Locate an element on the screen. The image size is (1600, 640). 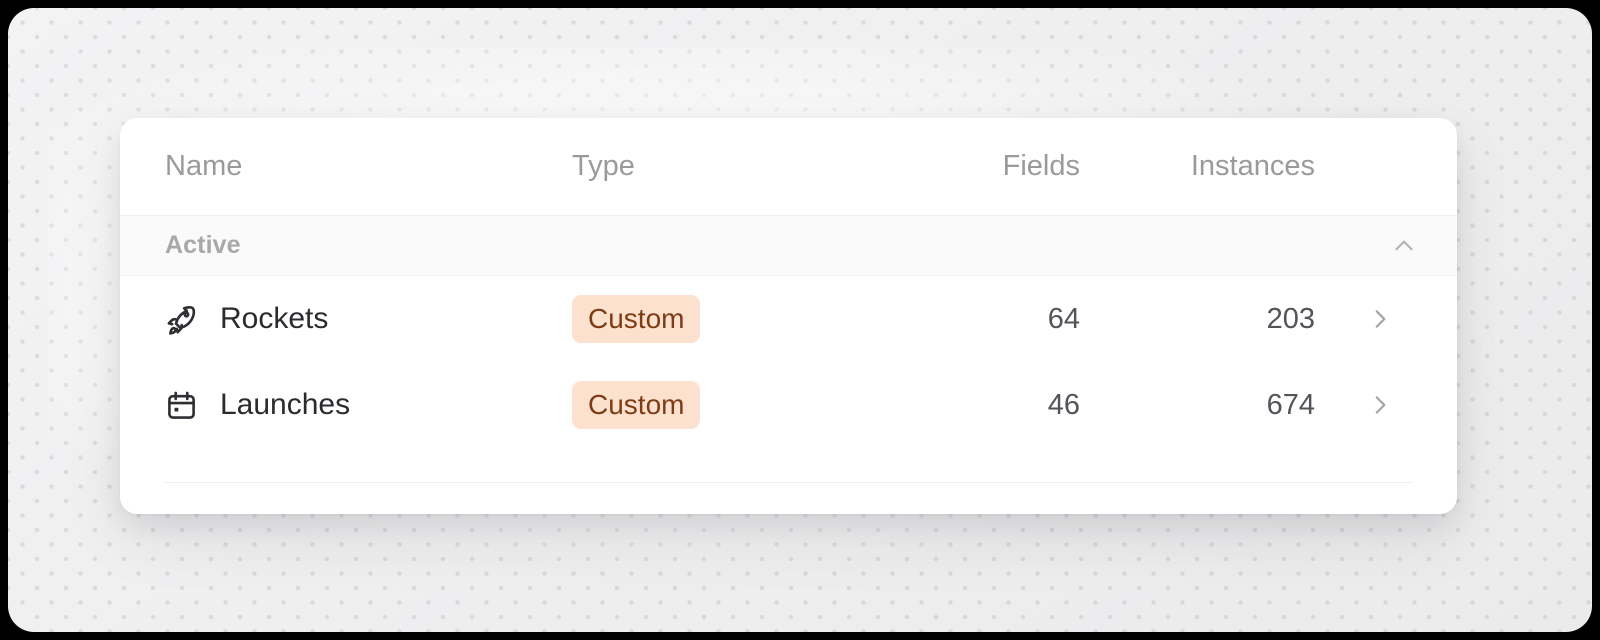
row-instances-cell: 674 is located at coordinates (1290, 404).